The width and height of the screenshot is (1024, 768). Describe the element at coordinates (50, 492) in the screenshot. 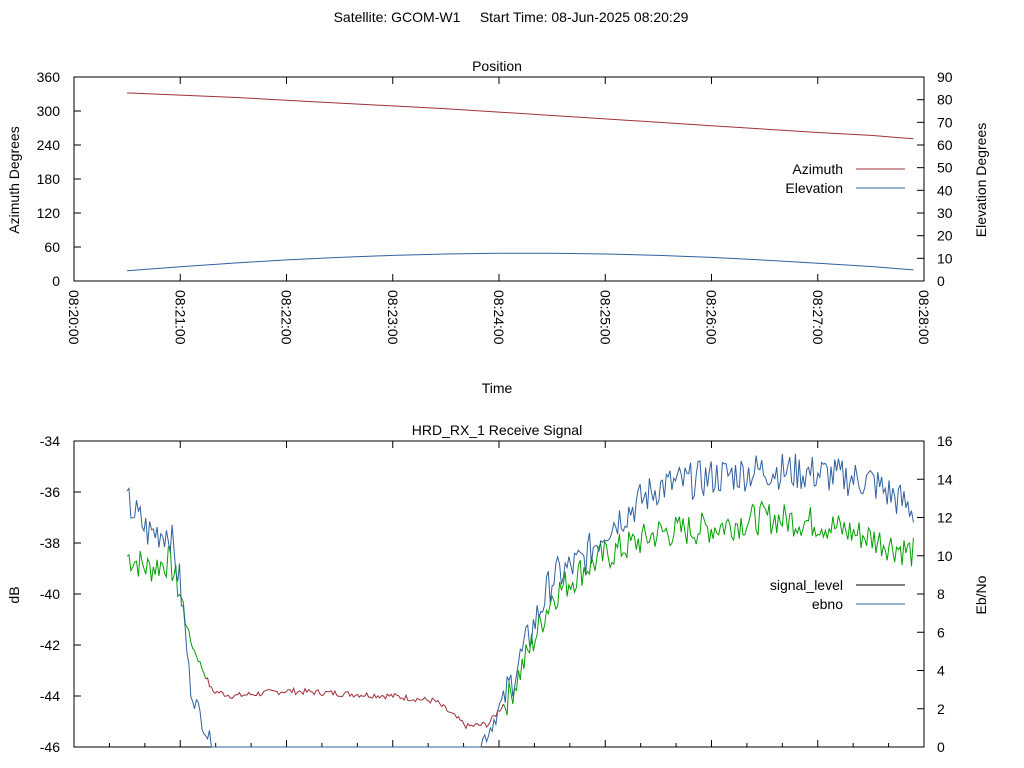

I see `signal-y-tick-label: -36` at that location.